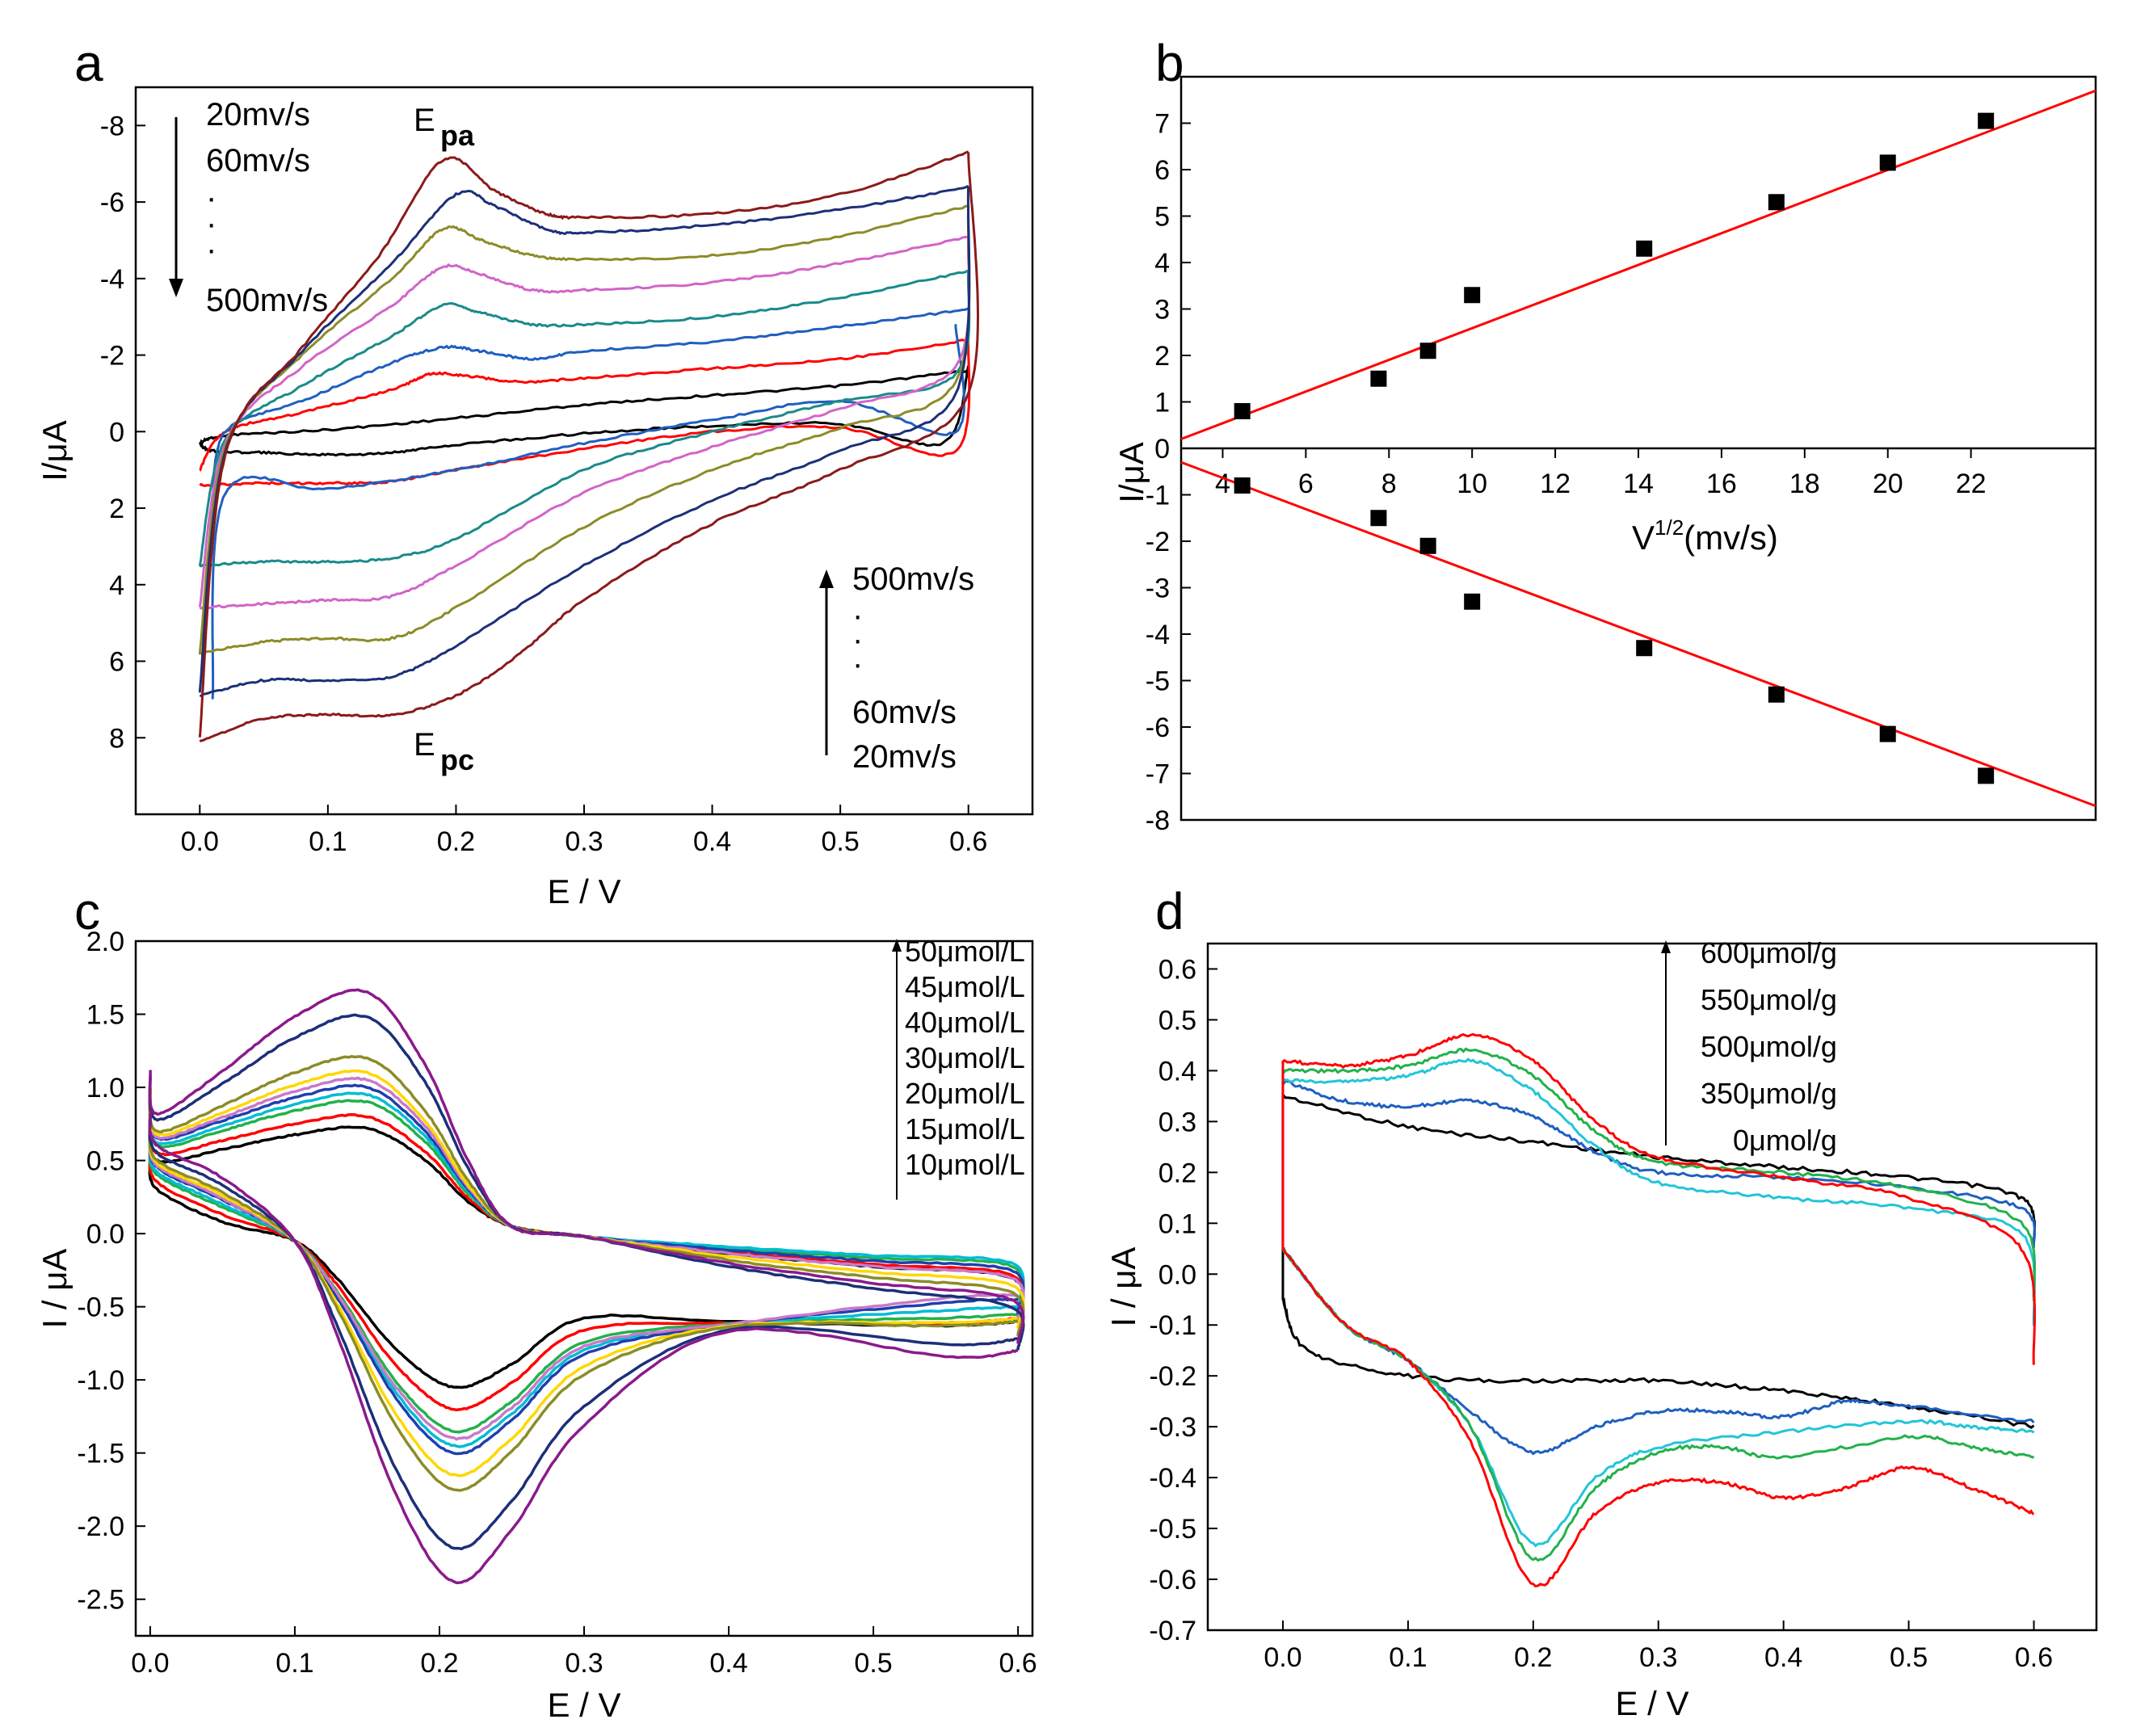 The width and height of the screenshot is (2132, 1736). What do you see at coordinates (1018, 1663) in the screenshot?
I see `x-tick-label: 0.6` at bounding box center [1018, 1663].